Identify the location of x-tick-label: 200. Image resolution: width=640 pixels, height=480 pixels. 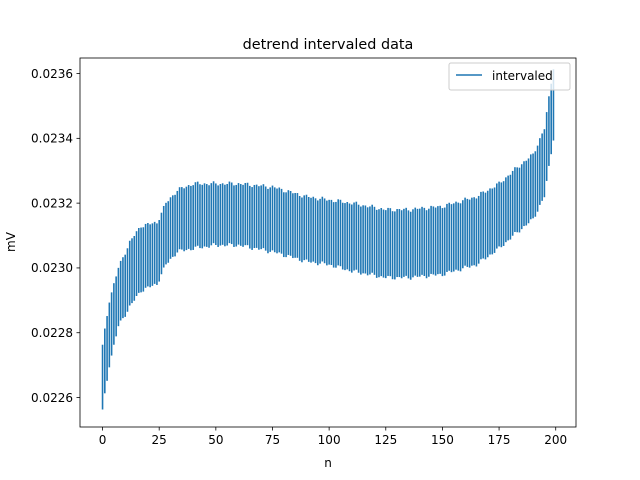
(555, 440).